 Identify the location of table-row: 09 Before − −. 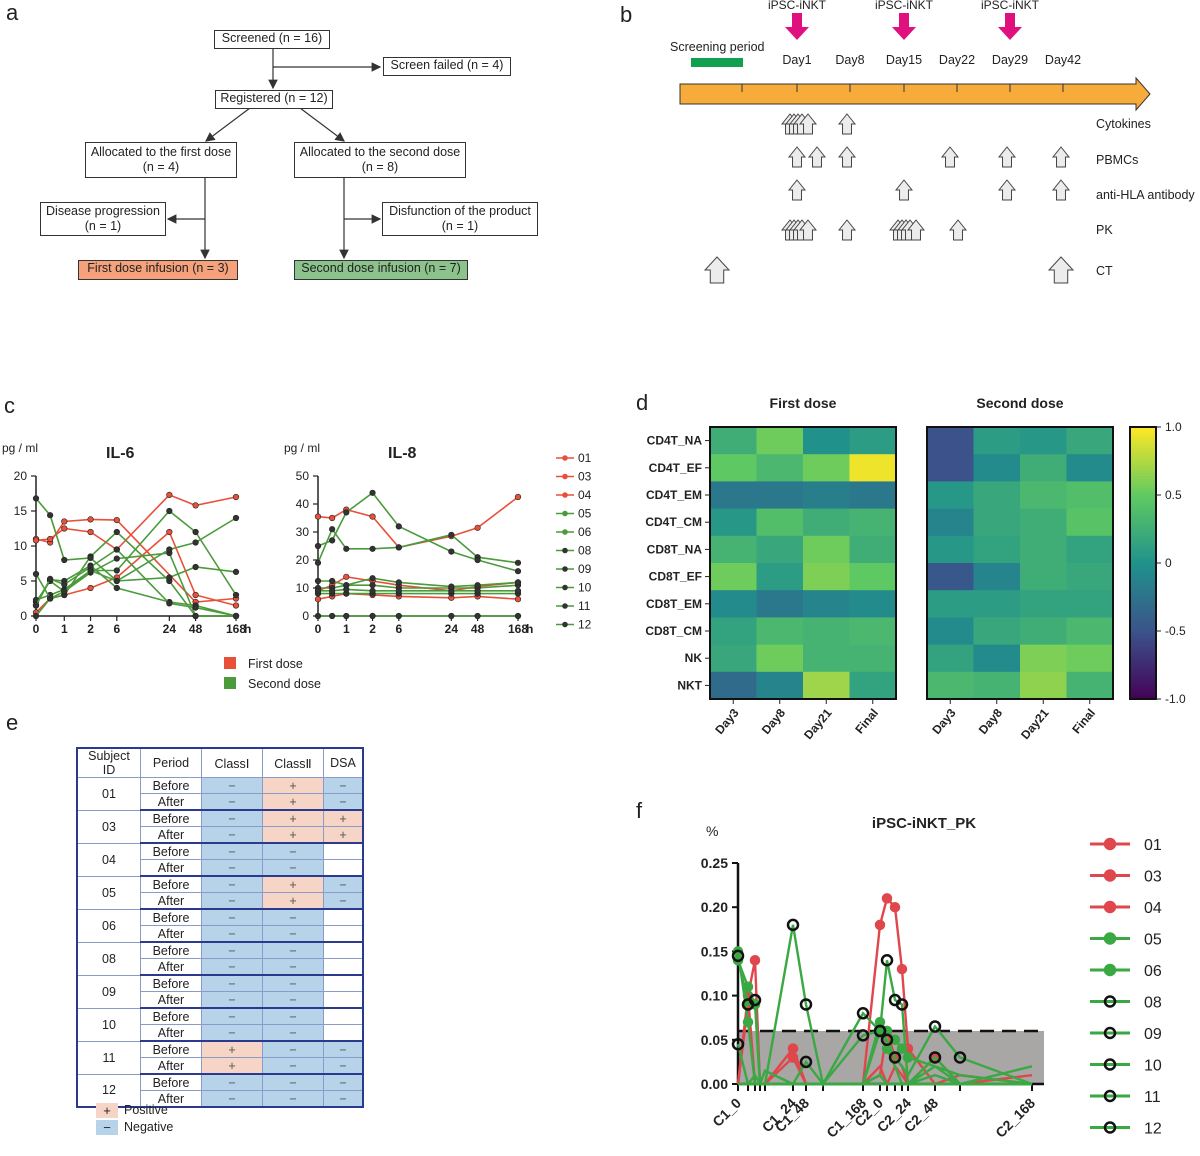
(220, 991).